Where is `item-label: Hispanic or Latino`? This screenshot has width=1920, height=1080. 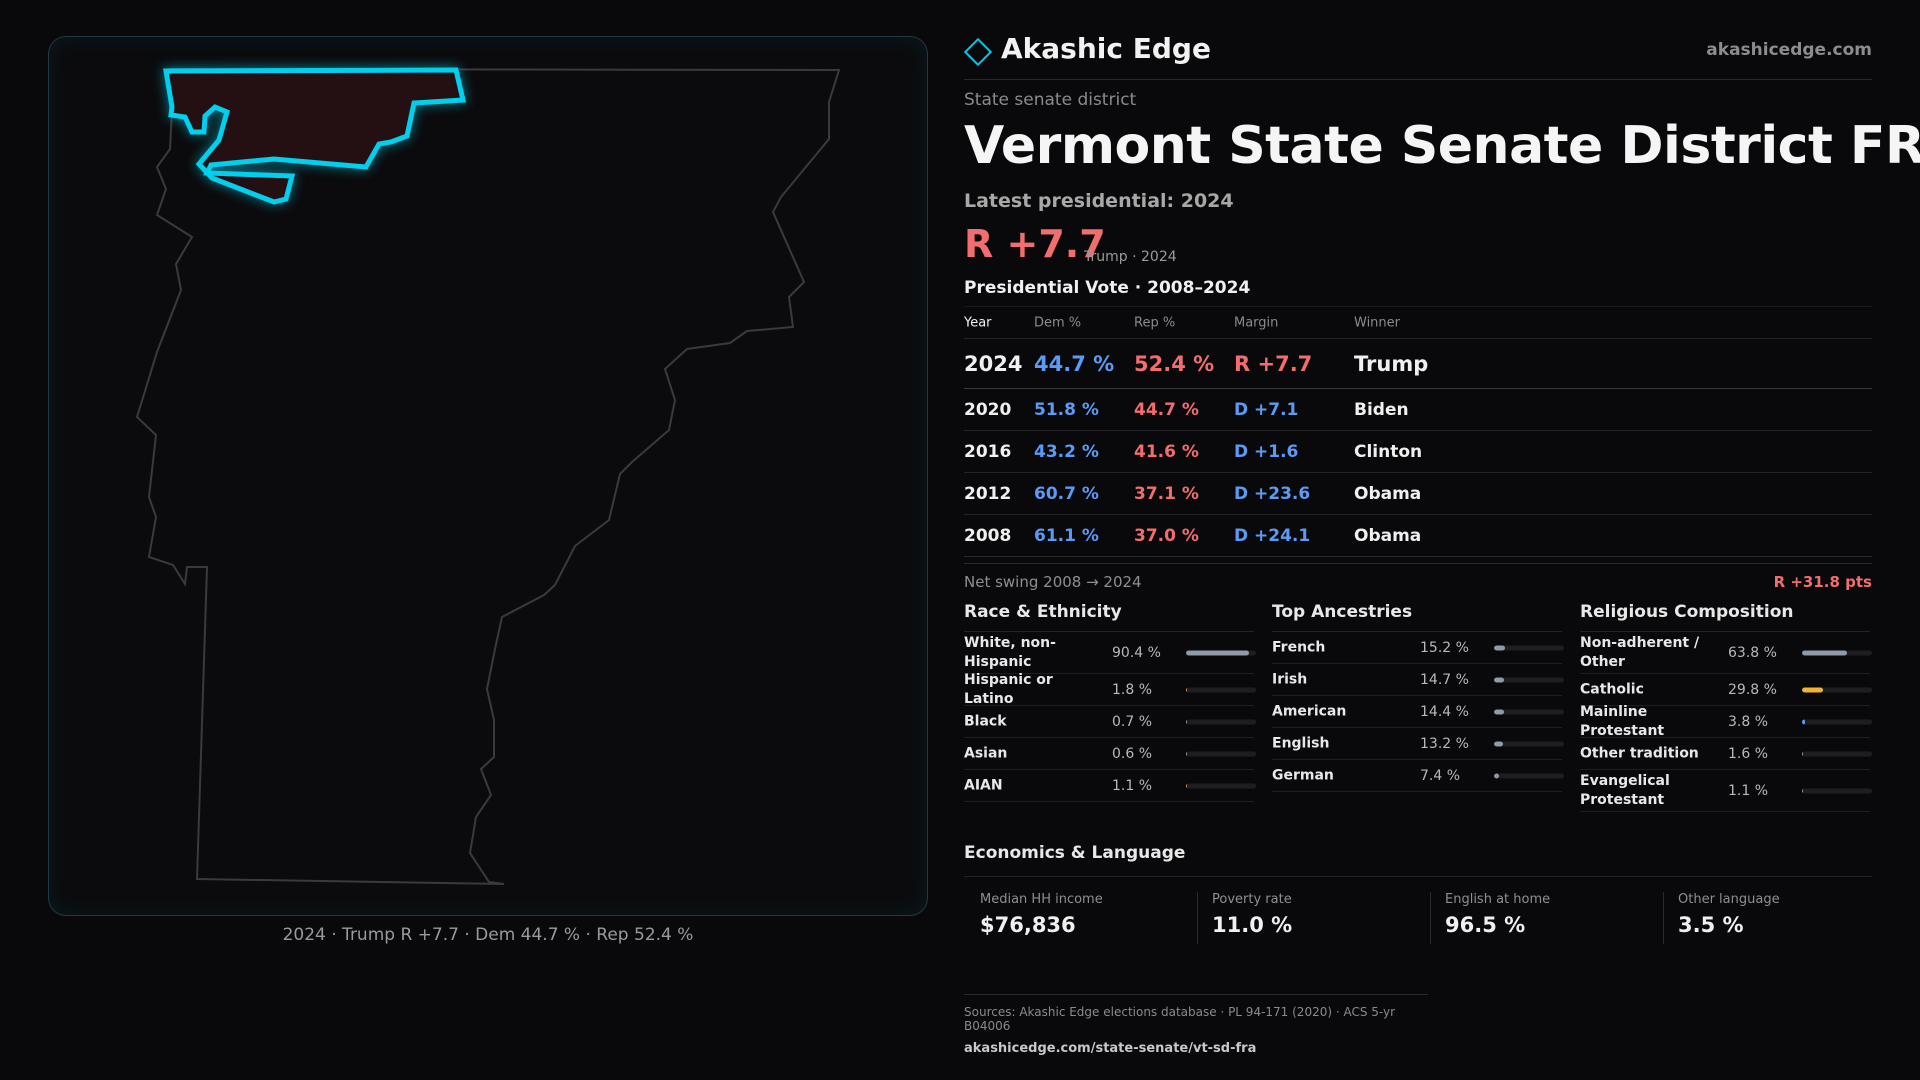
item-label: Hispanic or Latino is located at coordinates (1008, 689).